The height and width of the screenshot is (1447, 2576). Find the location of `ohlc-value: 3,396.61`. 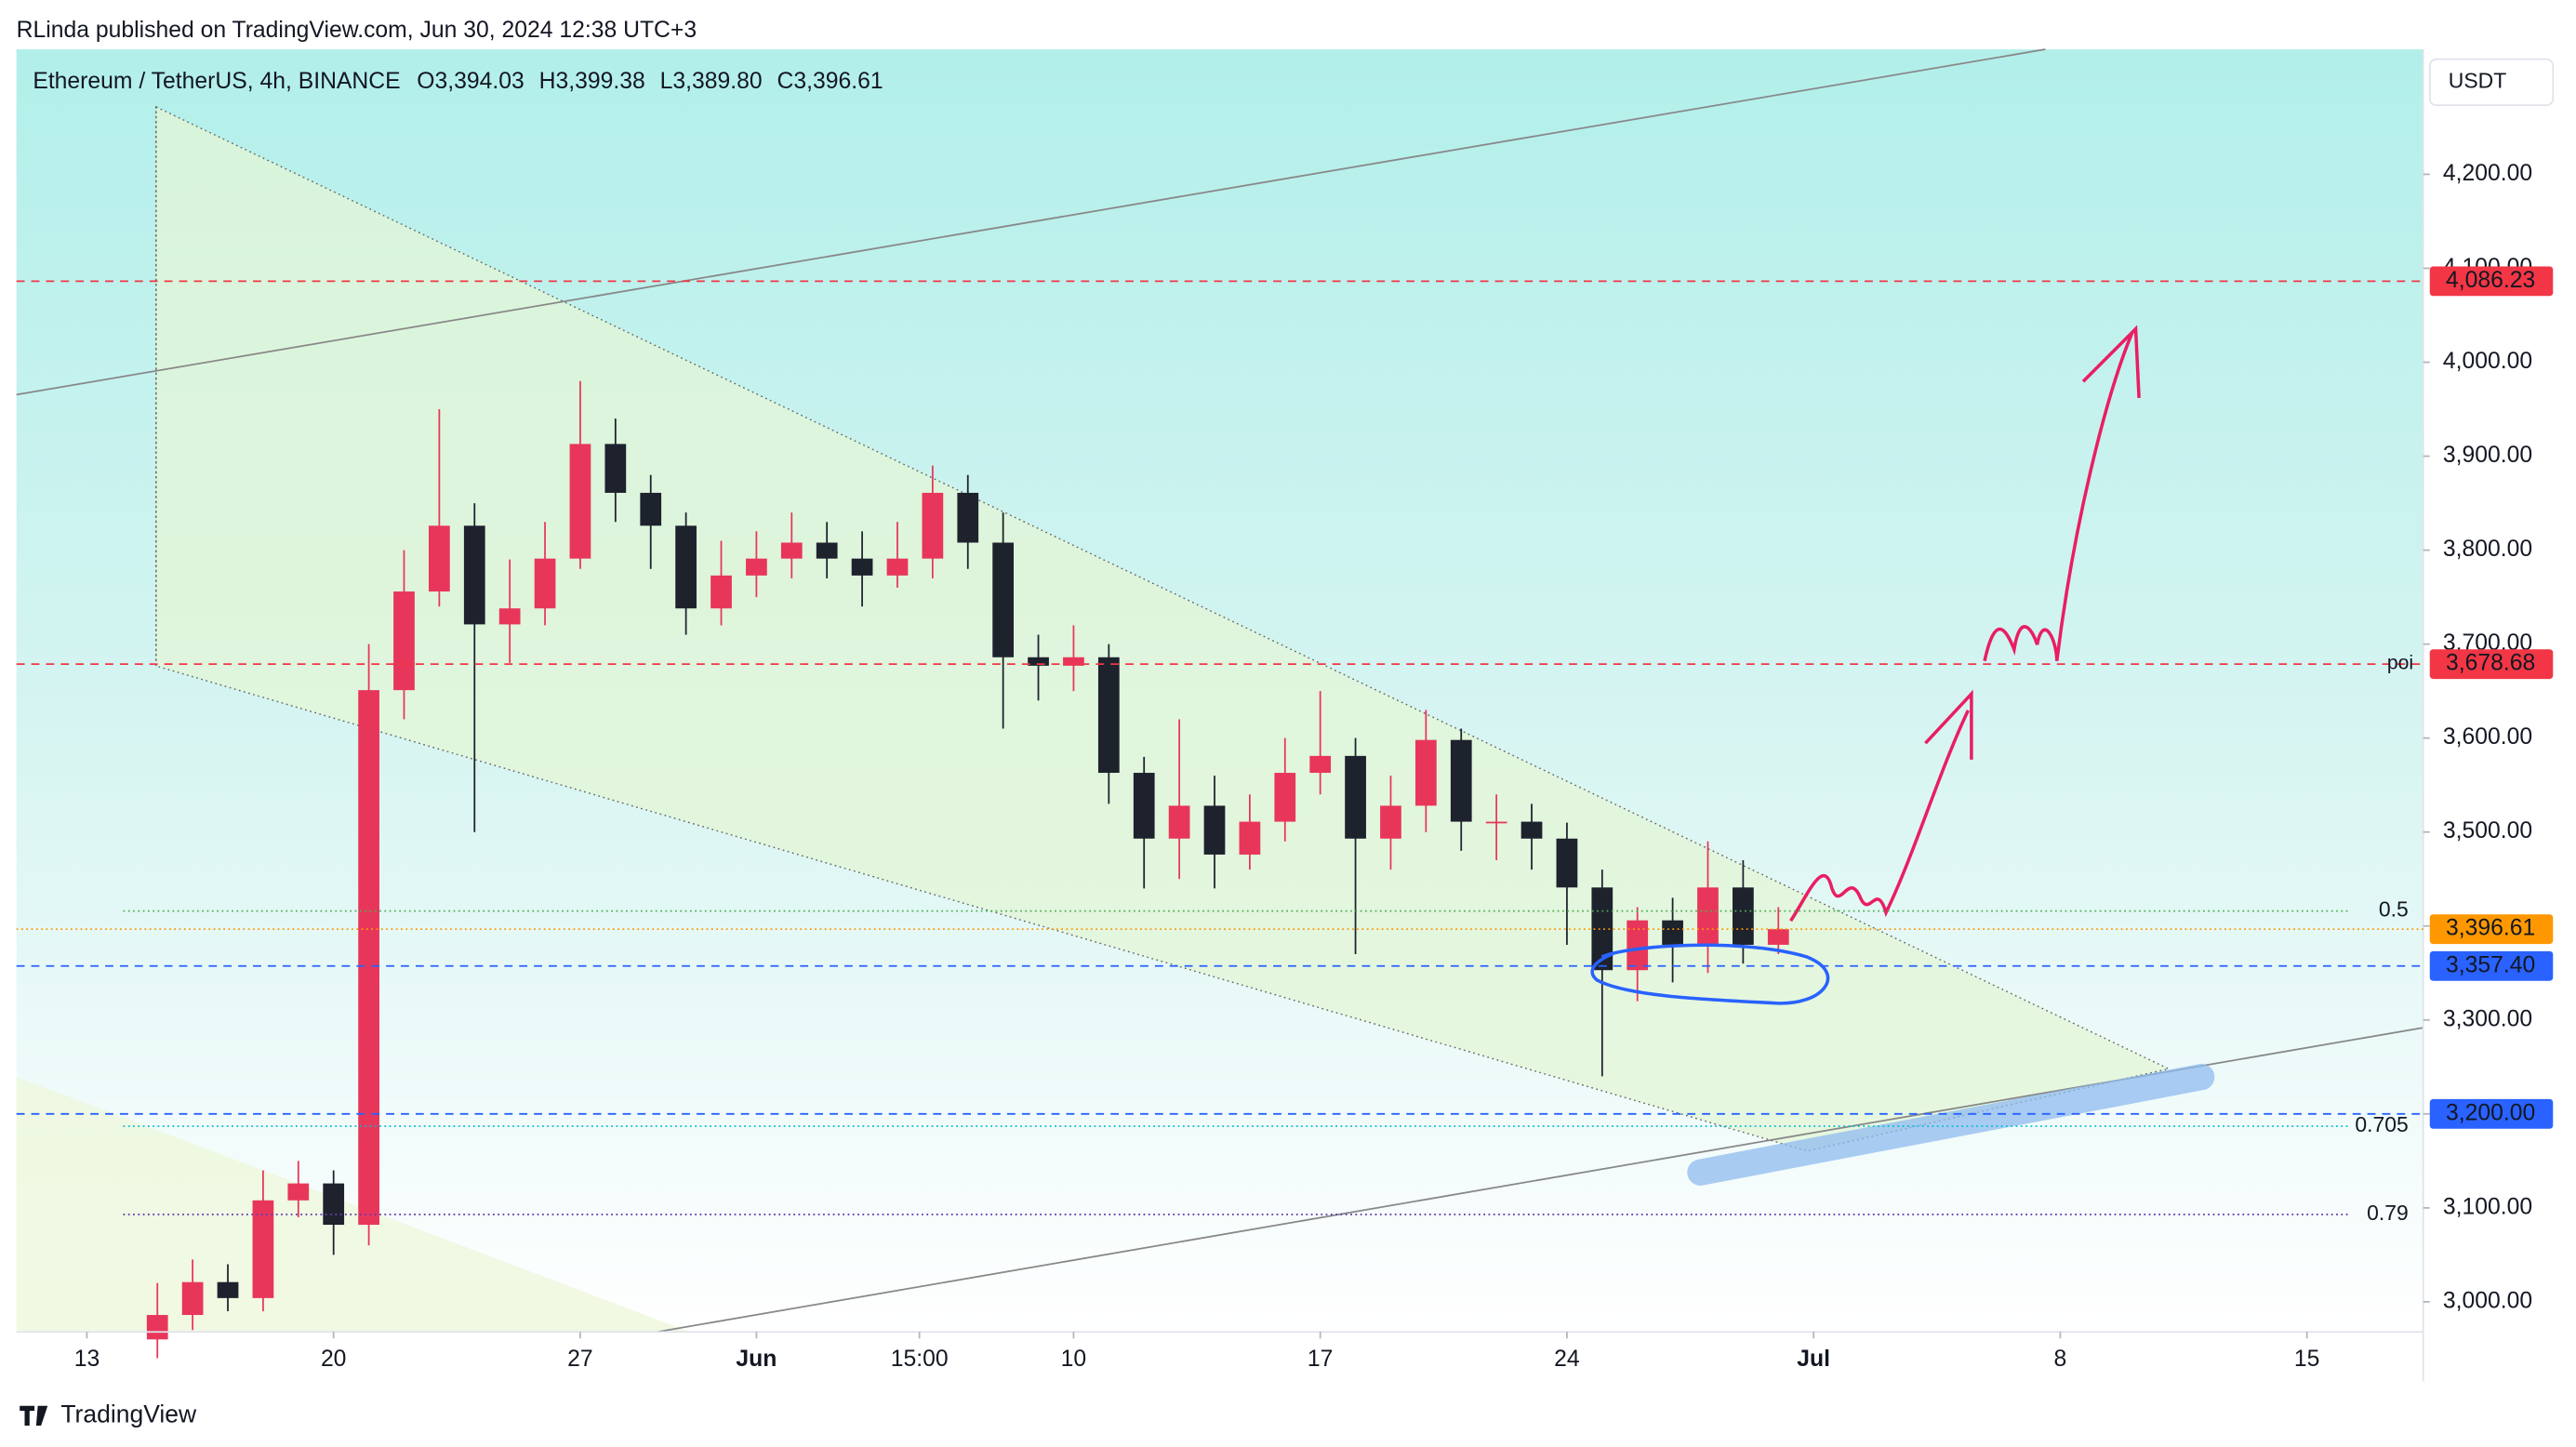

ohlc-value: 3,396.61 is located at coordinates (838, 81).